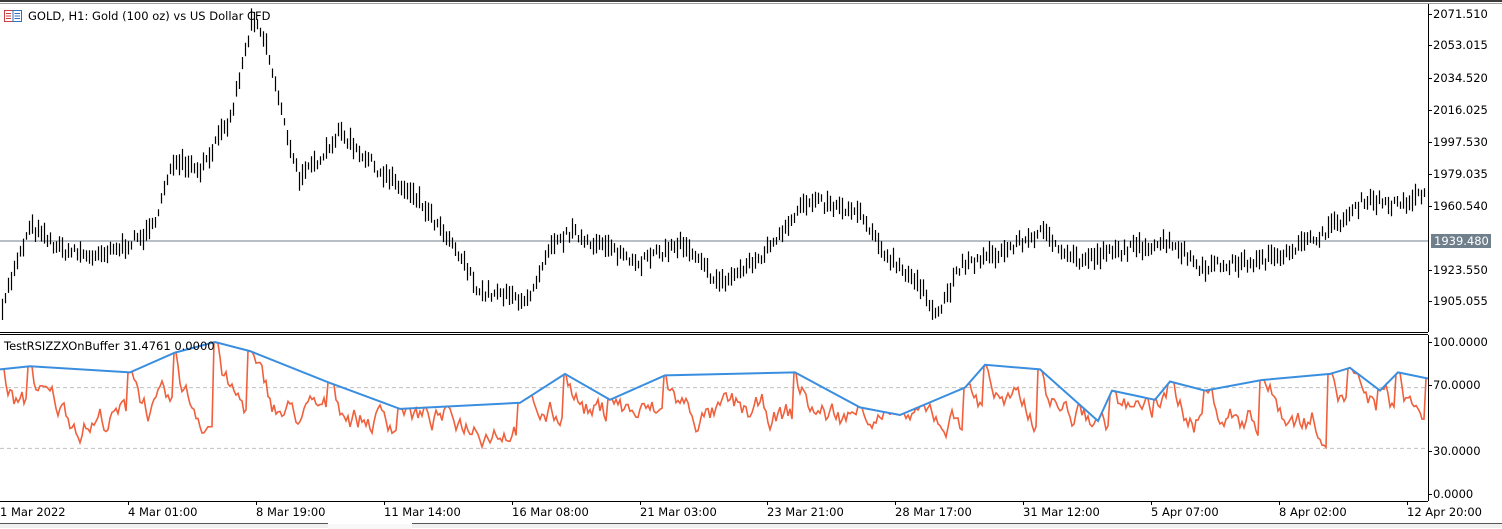 Image resolution: width=1502 pixels, height=529 pixels. I want to click on bid-price-tag: 1939.480, so click(1461, 241).